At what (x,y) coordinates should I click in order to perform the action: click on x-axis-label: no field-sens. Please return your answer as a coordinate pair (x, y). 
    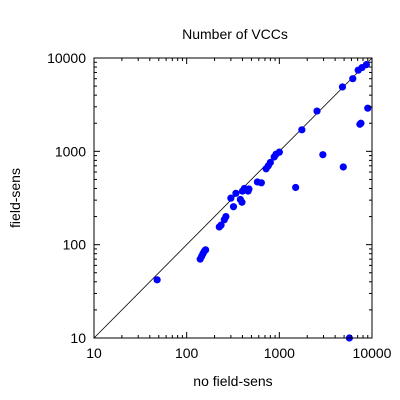
    Looking at the image, I should click on (232, 381).